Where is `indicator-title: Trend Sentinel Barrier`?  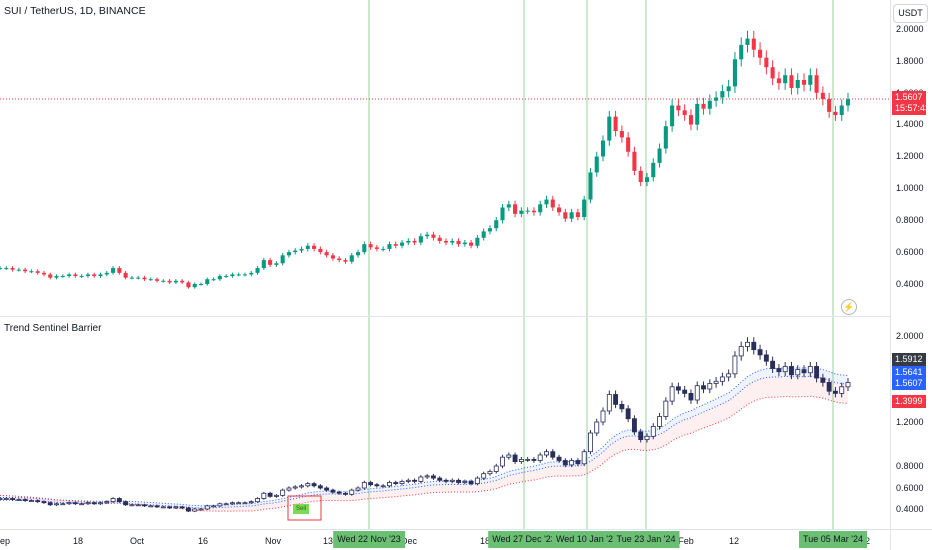 indicator-title: Trend Sentinel Barrier is located at coordinates (53, 328).